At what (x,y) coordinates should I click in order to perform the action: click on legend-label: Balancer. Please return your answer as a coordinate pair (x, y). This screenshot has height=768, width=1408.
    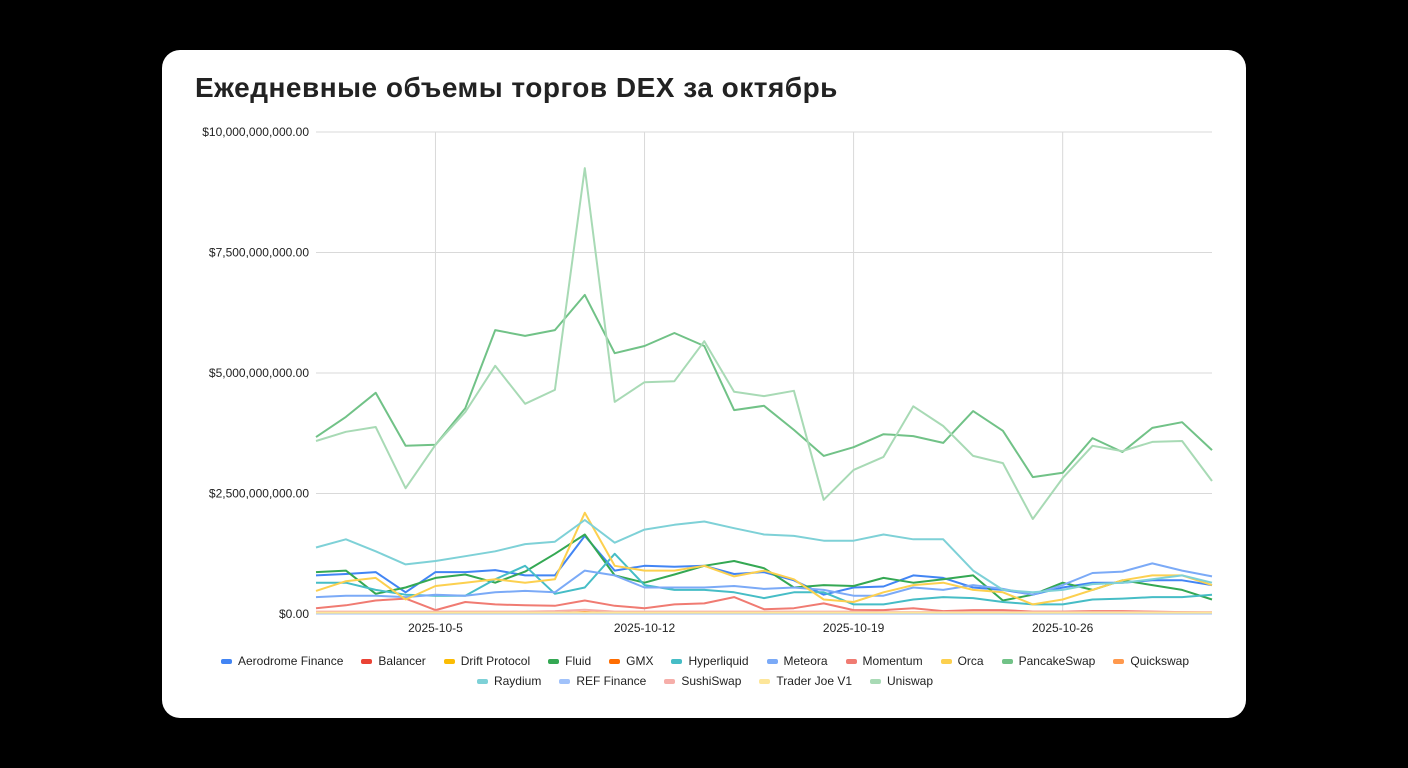
    Looking at the image, I should click on (402, 661).